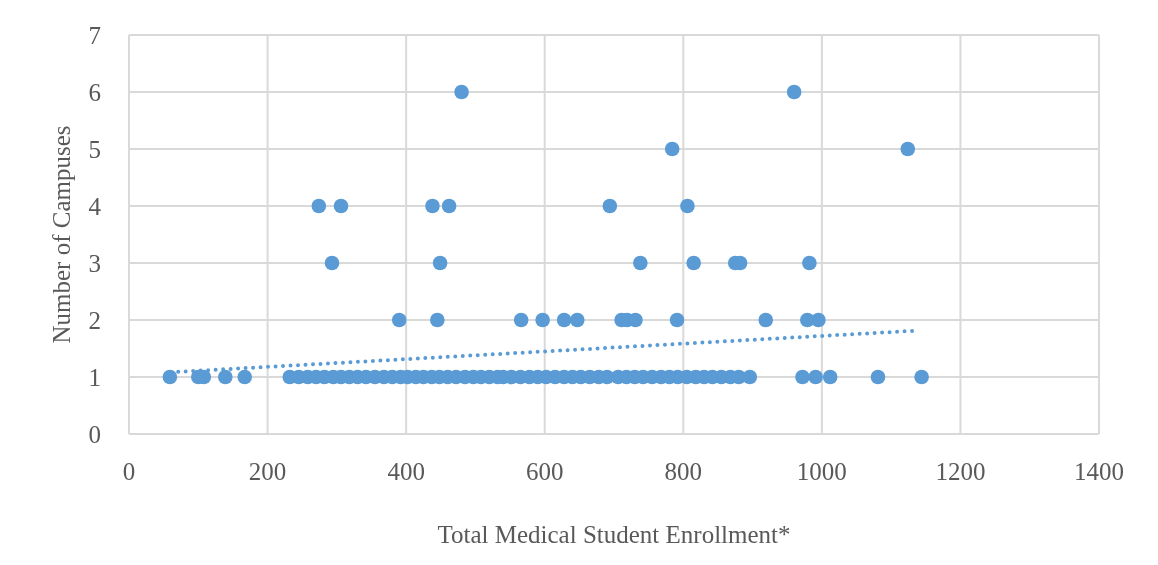  I want to click on y-tick-label: 5, so click(94, 149).